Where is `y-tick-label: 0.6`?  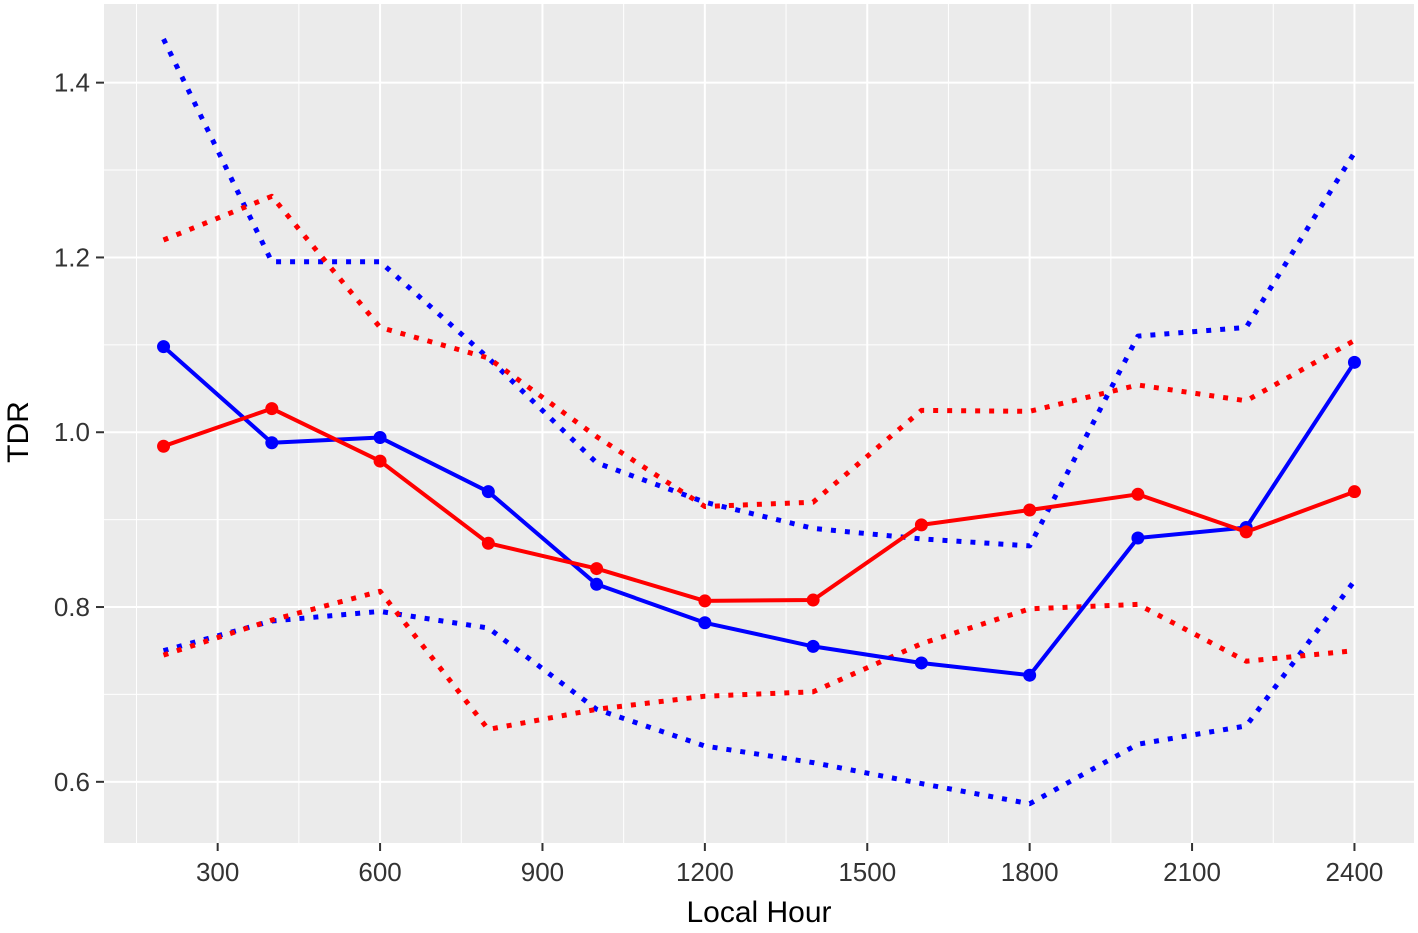
y-tick-label: 0.6 is located at coordinates (72, 782).